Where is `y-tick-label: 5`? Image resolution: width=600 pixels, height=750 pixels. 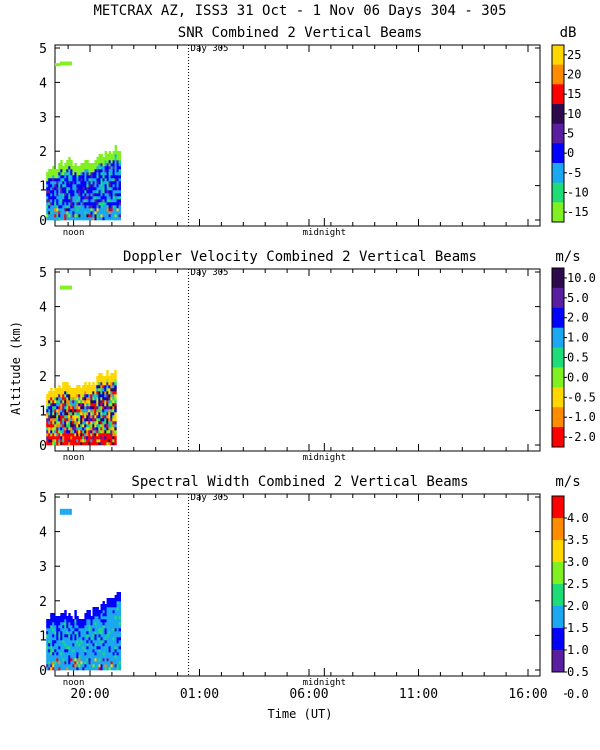 y-tick-label: 5 is located at coordinates (43, 498).